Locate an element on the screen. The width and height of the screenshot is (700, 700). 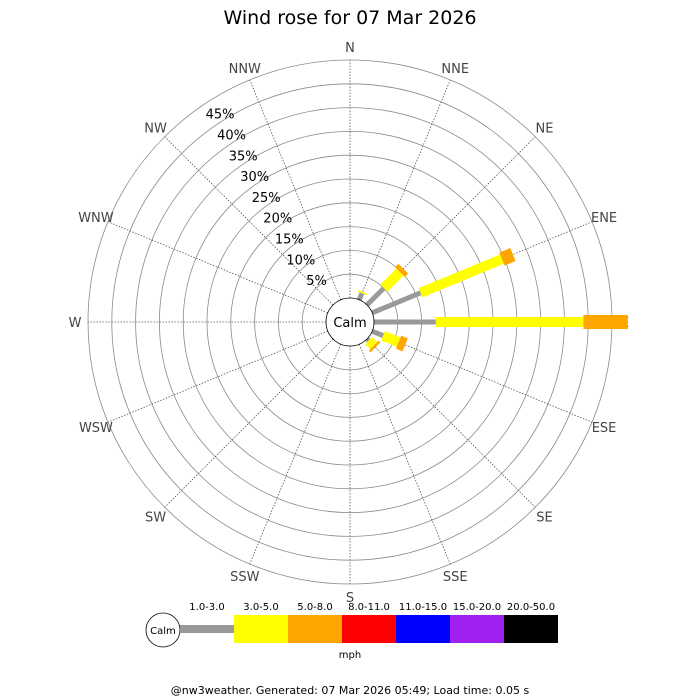
legend-label-8.0-11.0: 8.0-11.0 is located at coordinates (369, 607).